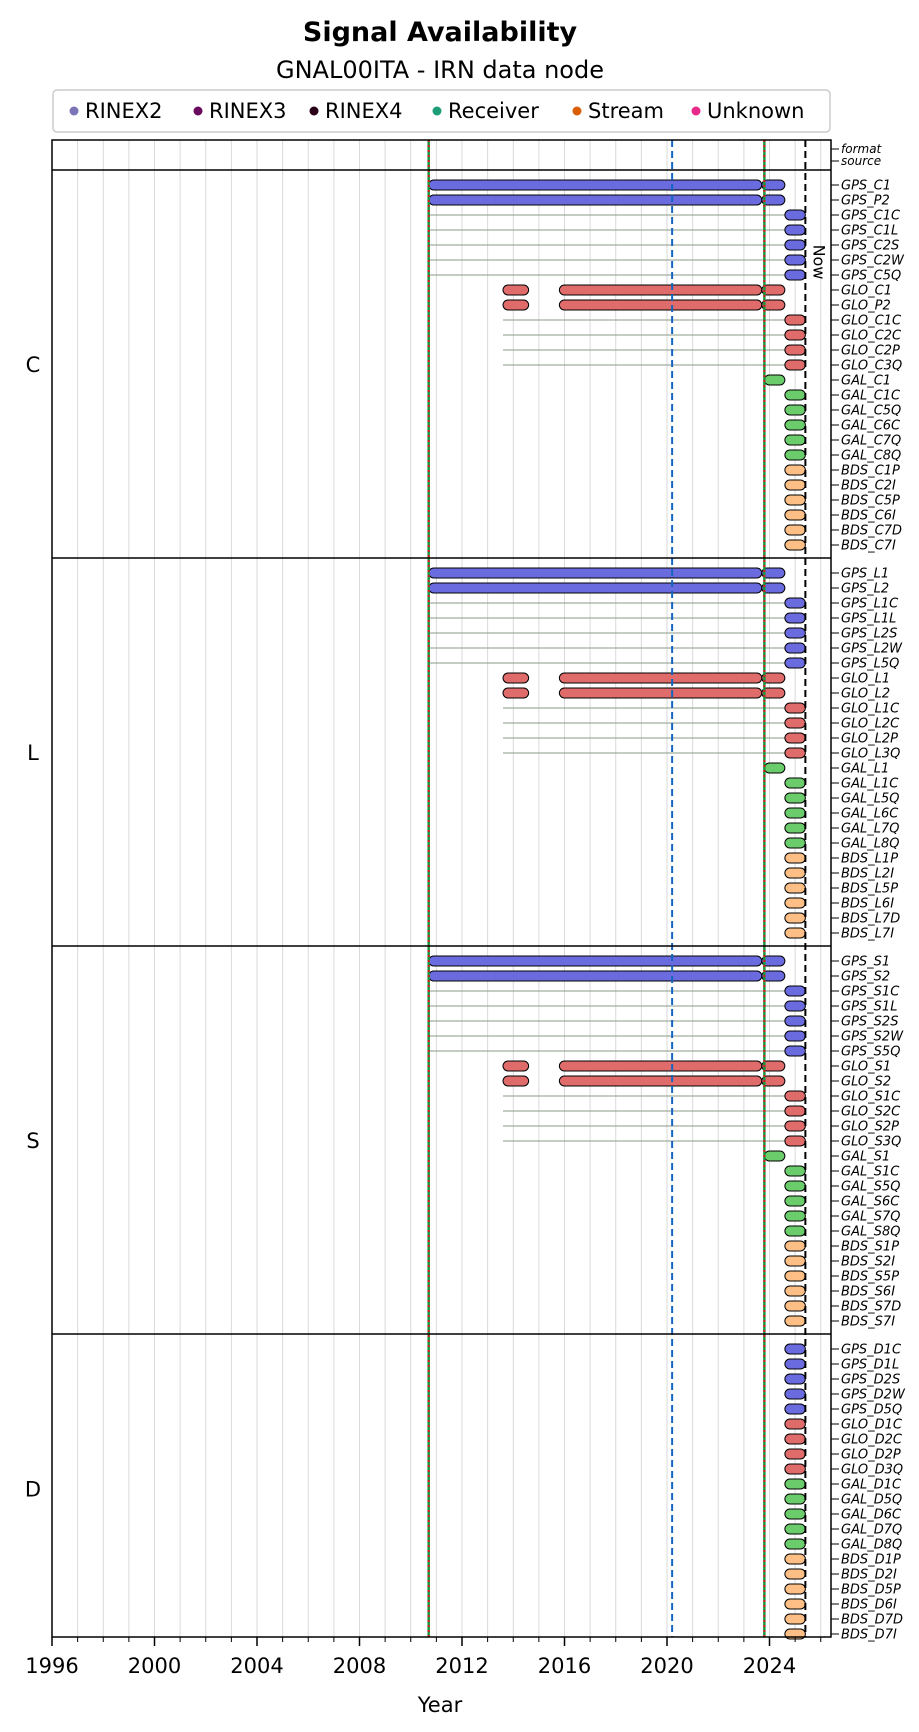 This screenshot has height=1732, width=919. I want to click on signal-label: GAL_L1C, so click(870, 784).